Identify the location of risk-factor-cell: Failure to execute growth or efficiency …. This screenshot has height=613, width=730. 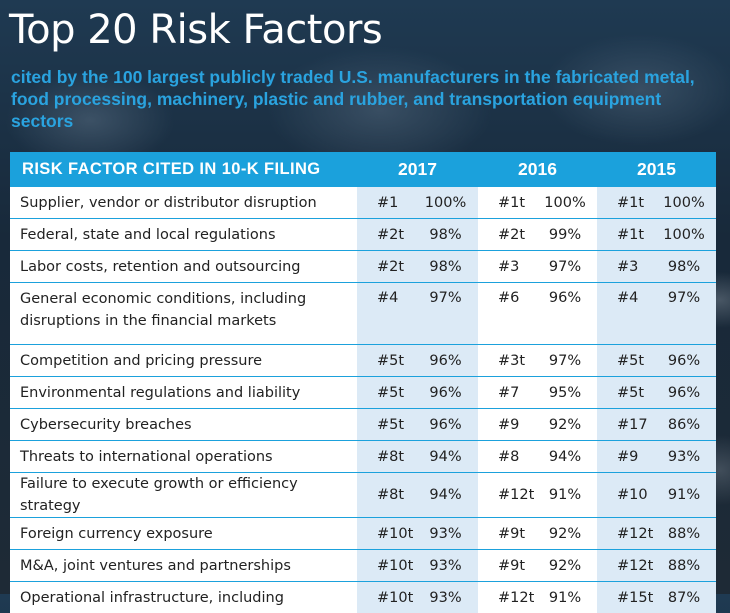
(183, 495).